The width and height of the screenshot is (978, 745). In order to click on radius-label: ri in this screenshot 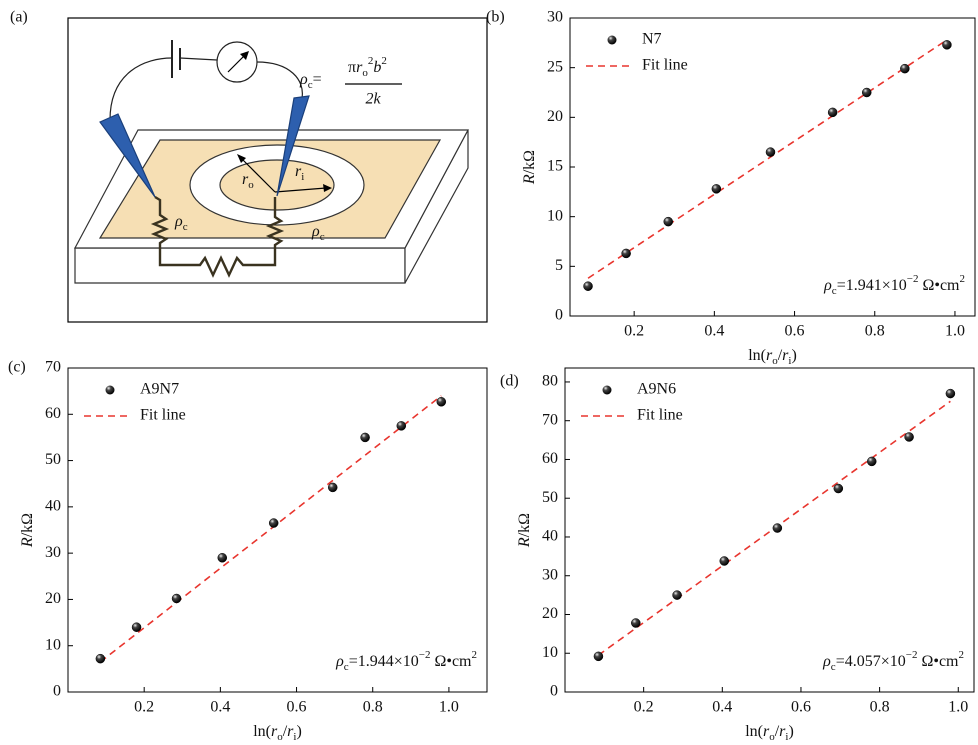, I will do `click(299, 173)`.